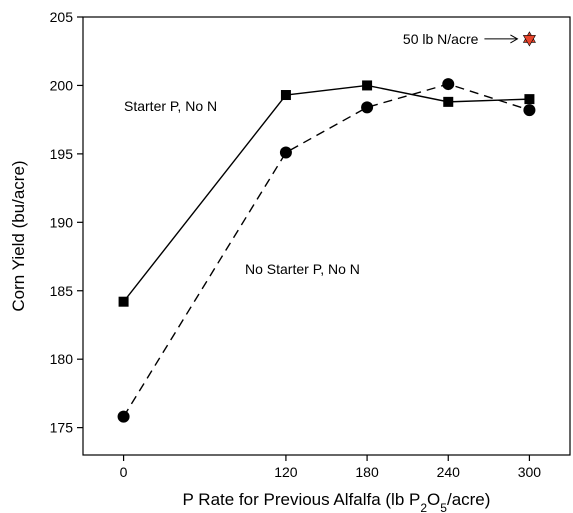  Describe the element at coordinates (433, 499) in the screenshot. I see `x-axis-title-mid: O` at that location.